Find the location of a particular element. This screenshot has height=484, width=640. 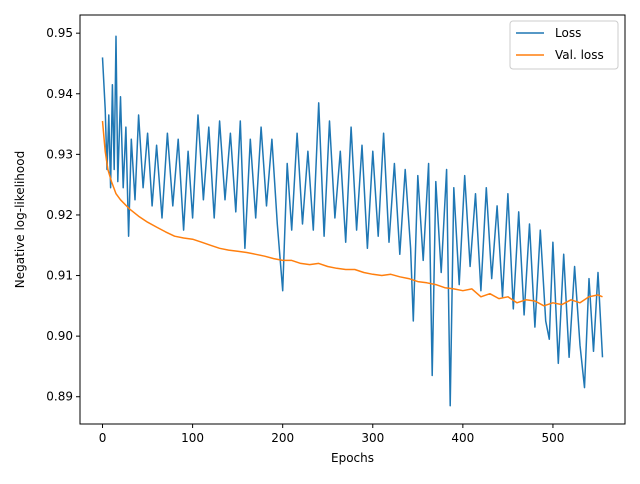

y-tick-label: 0.90 is located at coordinates (59, 336).